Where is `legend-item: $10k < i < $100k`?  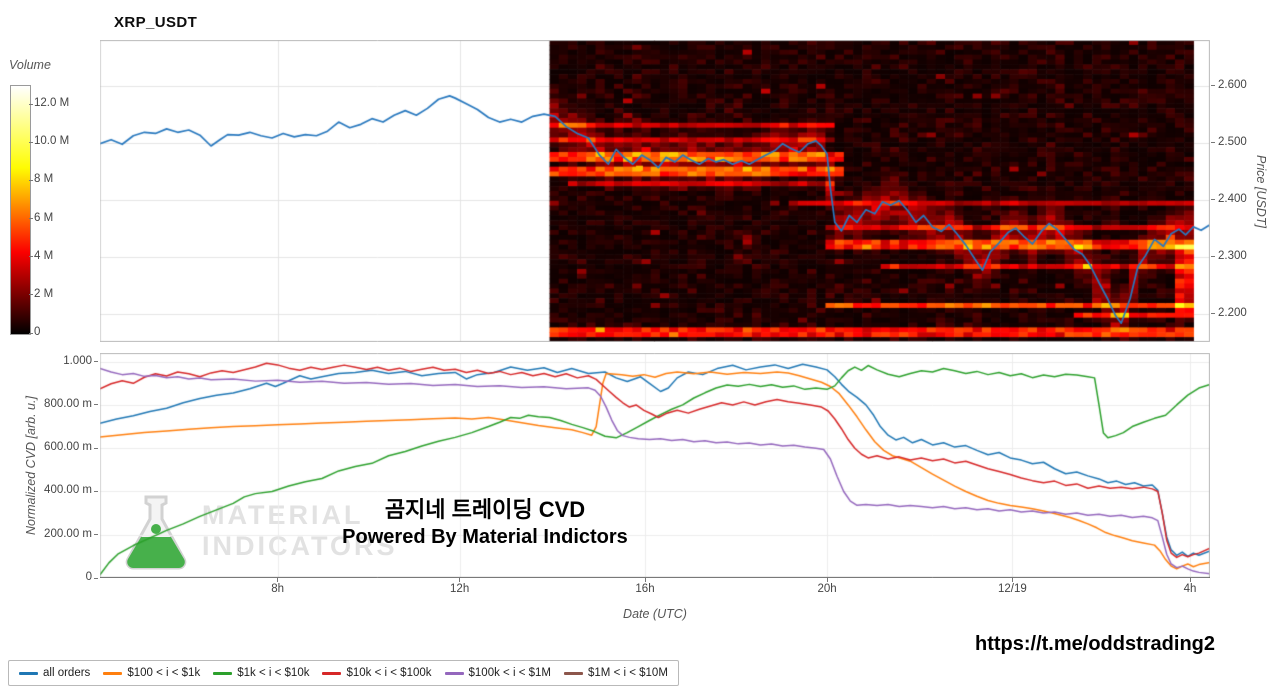 legend-item: $10k < i < $100k is located at coordinates (377, 673).